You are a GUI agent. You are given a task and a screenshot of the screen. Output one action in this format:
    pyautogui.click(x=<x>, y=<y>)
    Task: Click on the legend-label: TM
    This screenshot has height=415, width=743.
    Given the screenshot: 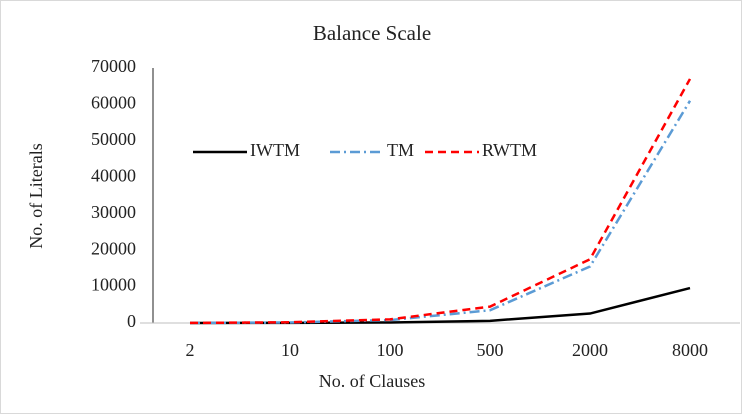 What is the action you would take?
    pyautogui.click(x=400, y=150)
    